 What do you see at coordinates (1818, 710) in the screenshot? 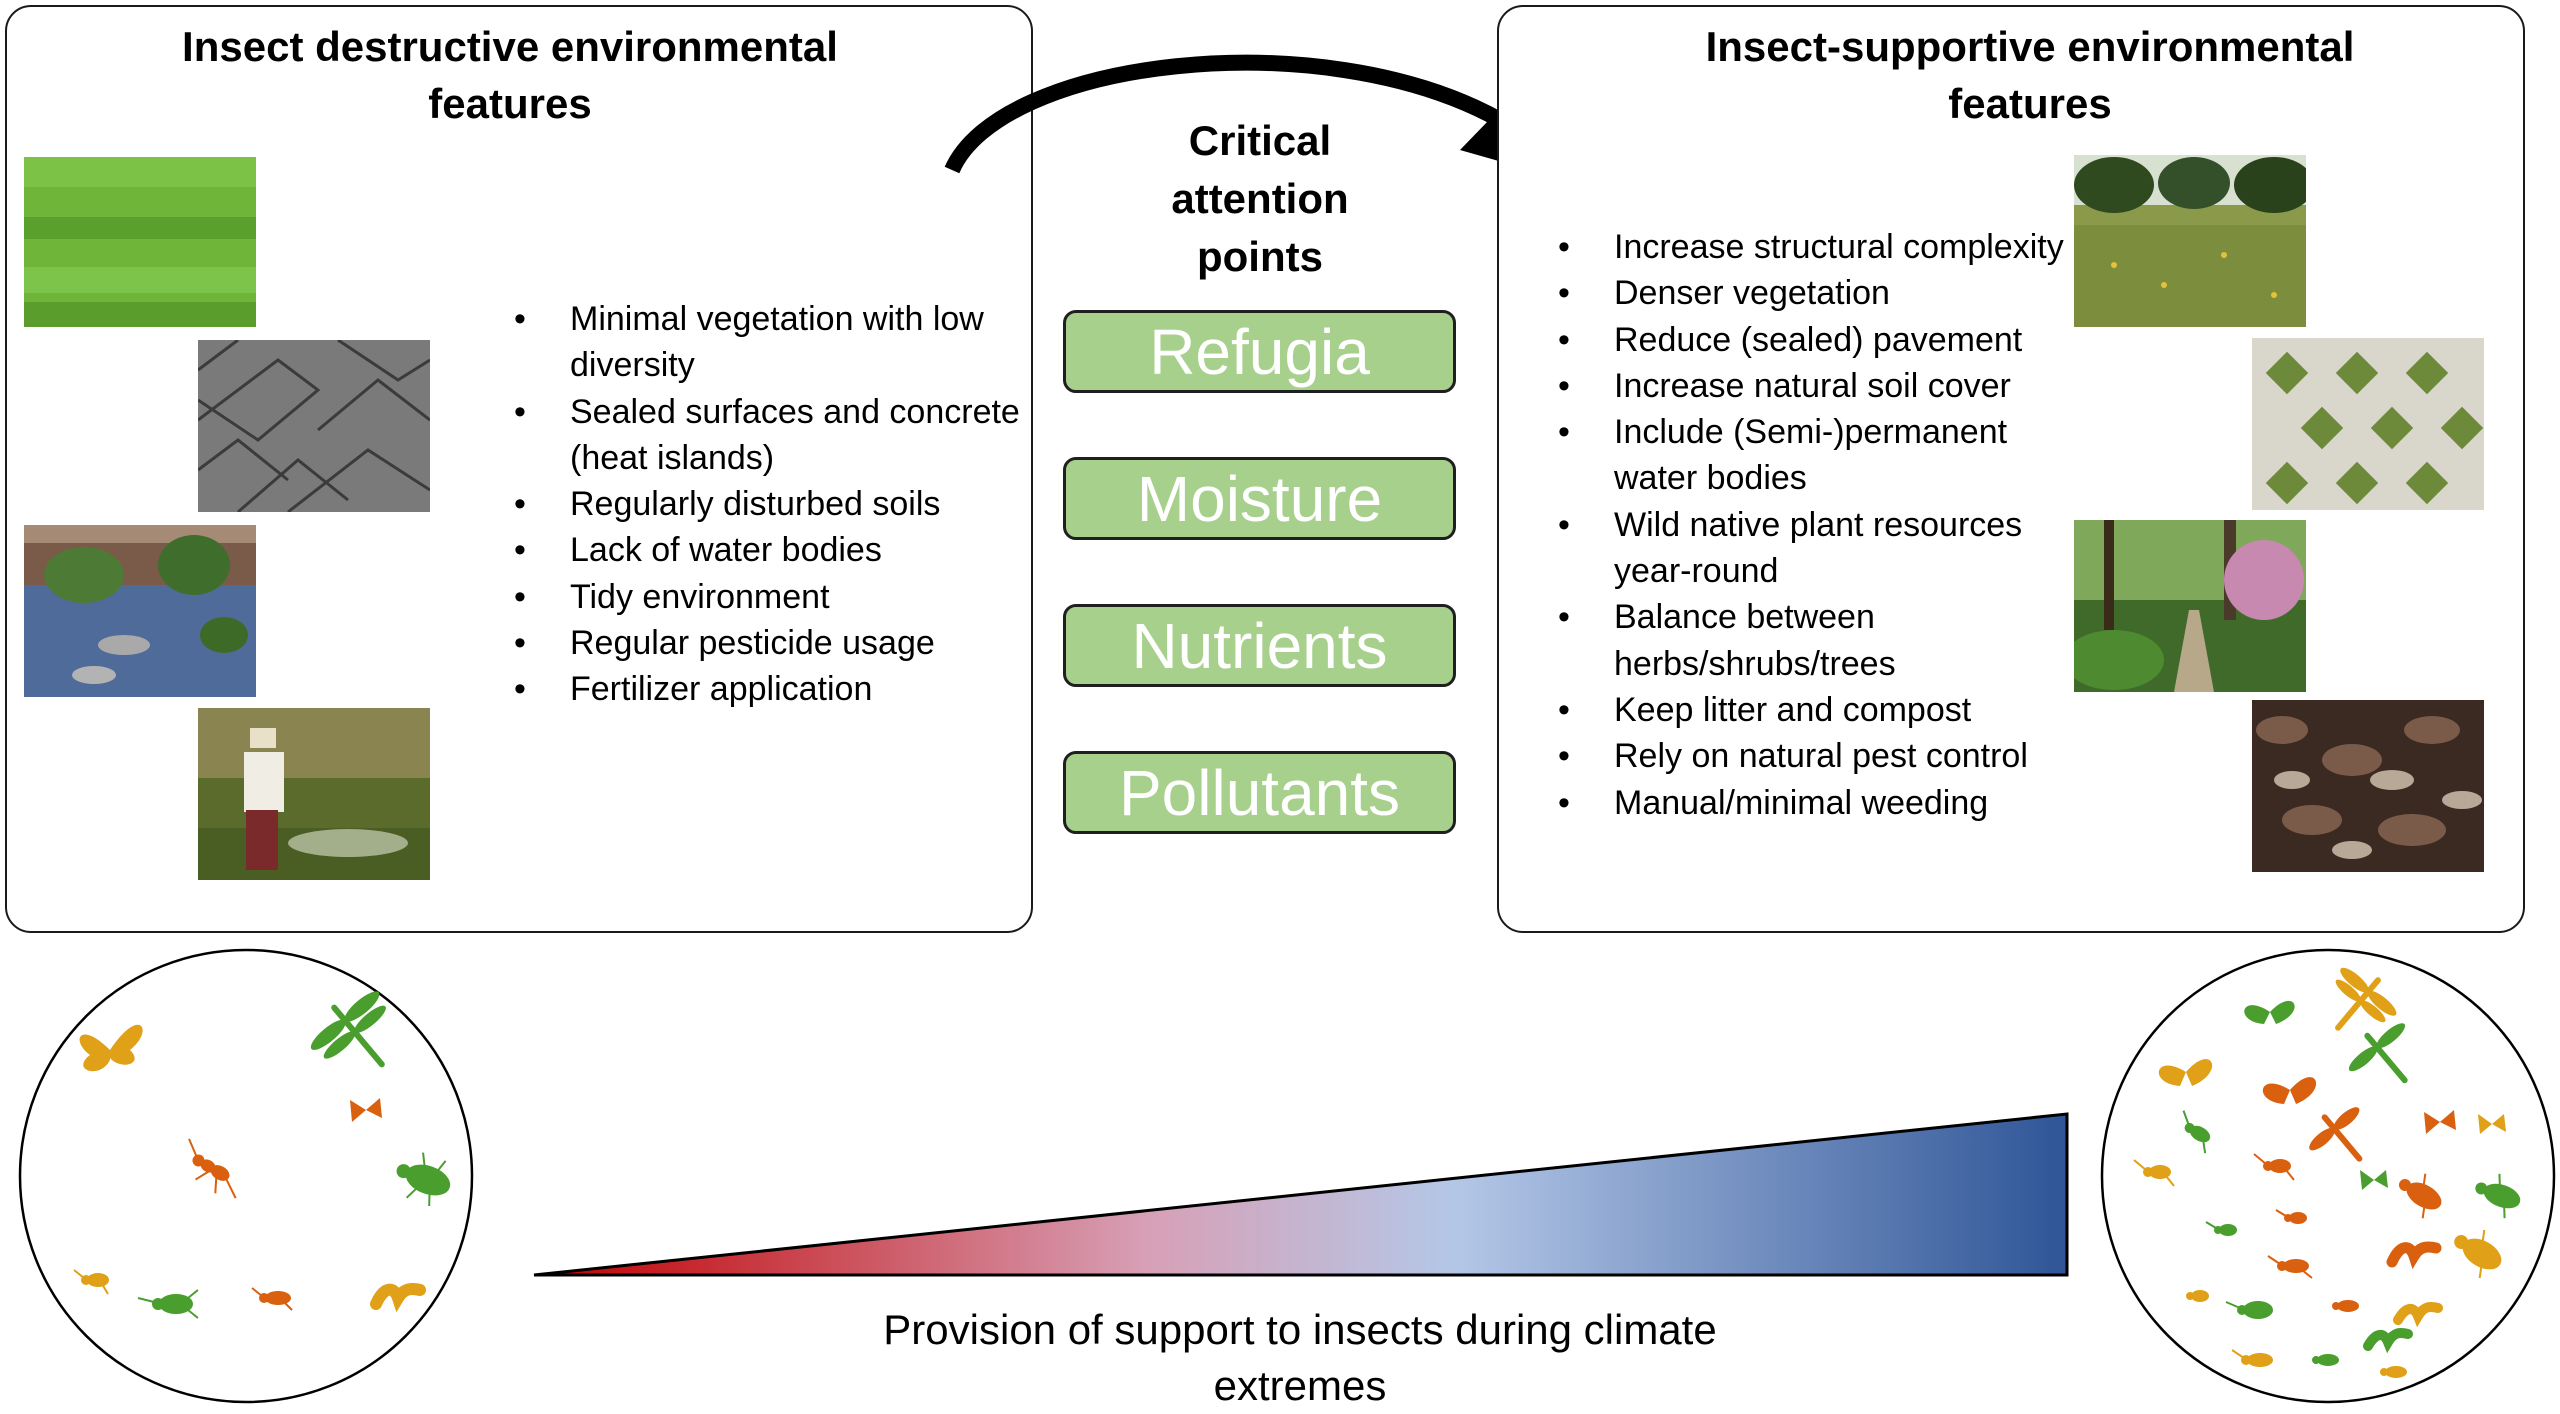
I see `supportive-feature-item: Keep litter and compost` at bounding box center [1818, 710].